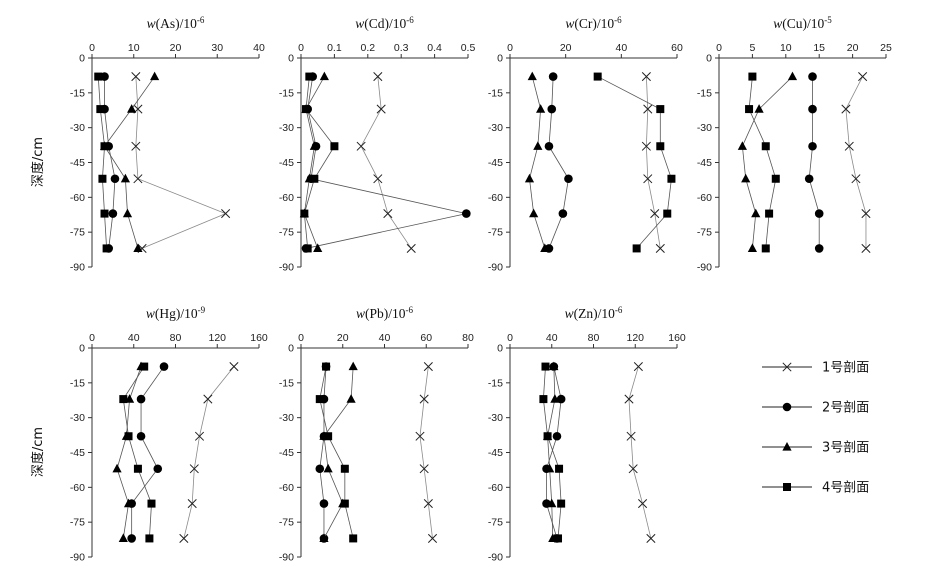 This screenshot has width=931, height=581. What do you see at coordinates (401, 48) in the screenshot?
I see `x-tick-label: 0.3` at bounding box center [401, 48].